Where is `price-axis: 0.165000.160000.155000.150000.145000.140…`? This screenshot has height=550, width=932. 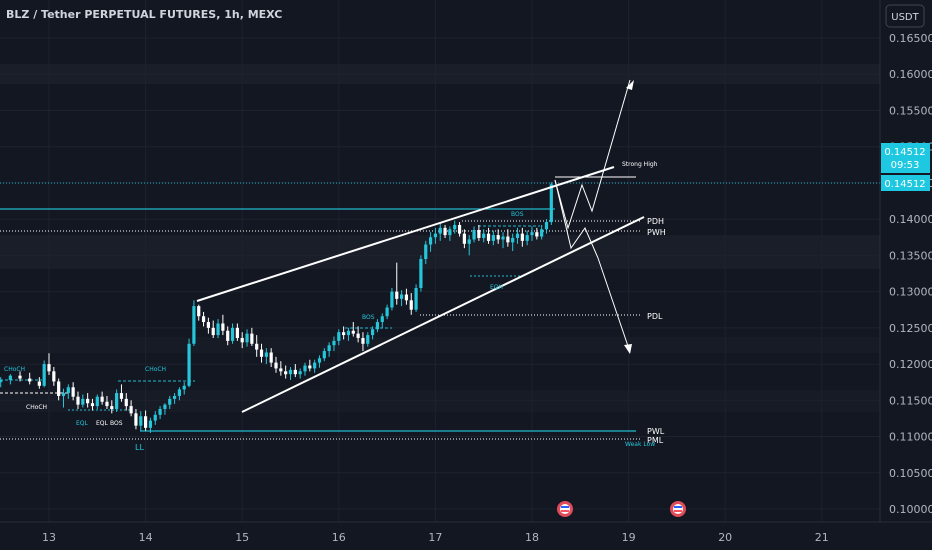 price-axis: 0.165000.160000.155000.150000.145000.140… is located at coordinates (910, 274).